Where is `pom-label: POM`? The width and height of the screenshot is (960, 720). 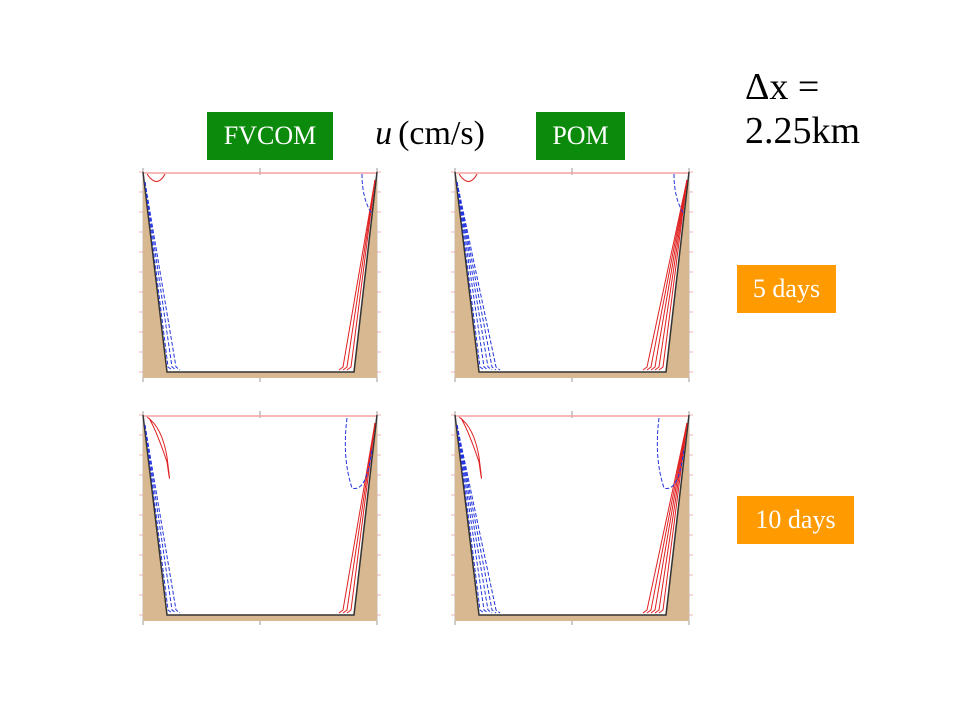 pom-label: POM is located at coordinates (580, 136).